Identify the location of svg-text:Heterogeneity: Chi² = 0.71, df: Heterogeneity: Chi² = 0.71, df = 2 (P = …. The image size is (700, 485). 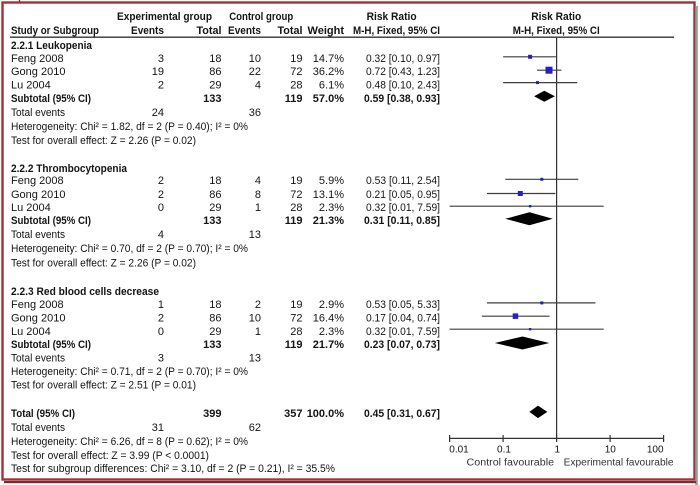
(129, 372).